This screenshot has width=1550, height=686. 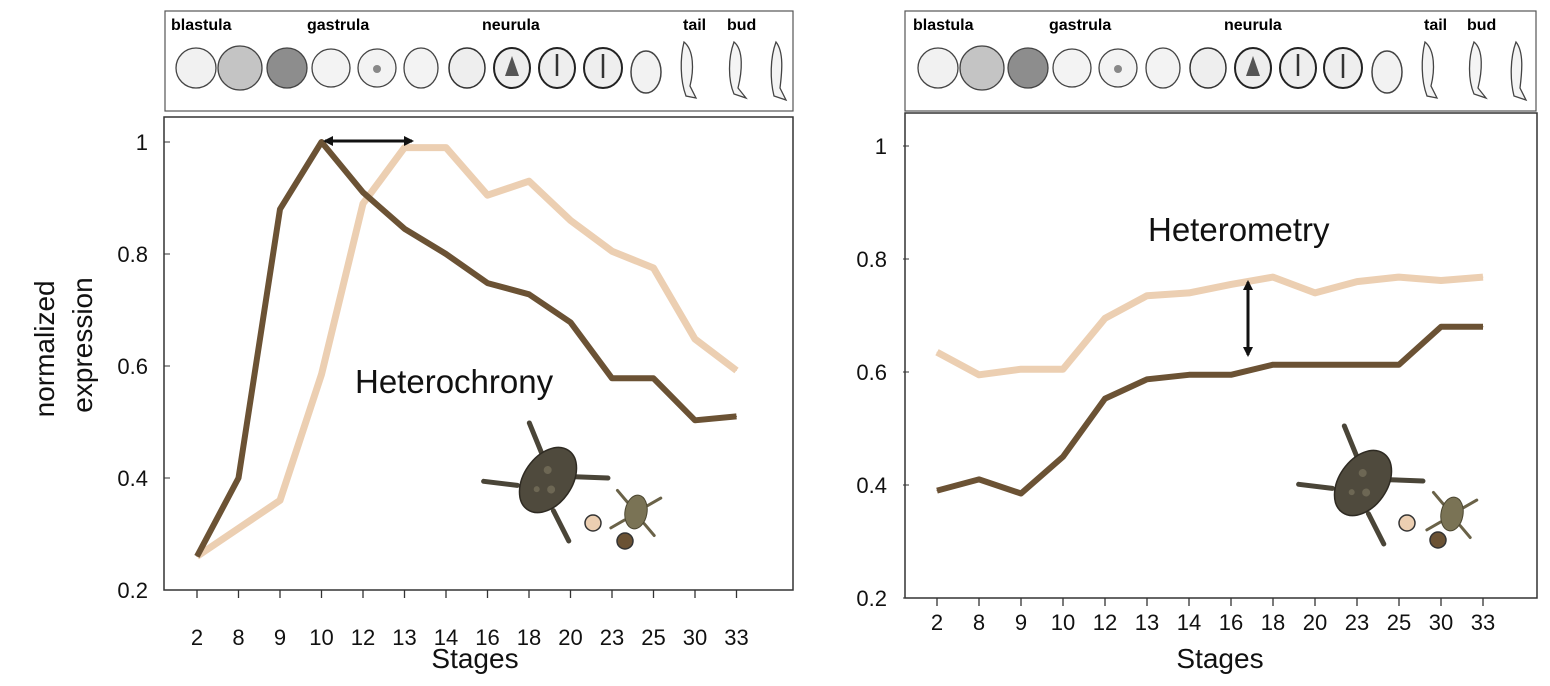 I want to click on right-frog-illustration, so click(x=1387, y=486).